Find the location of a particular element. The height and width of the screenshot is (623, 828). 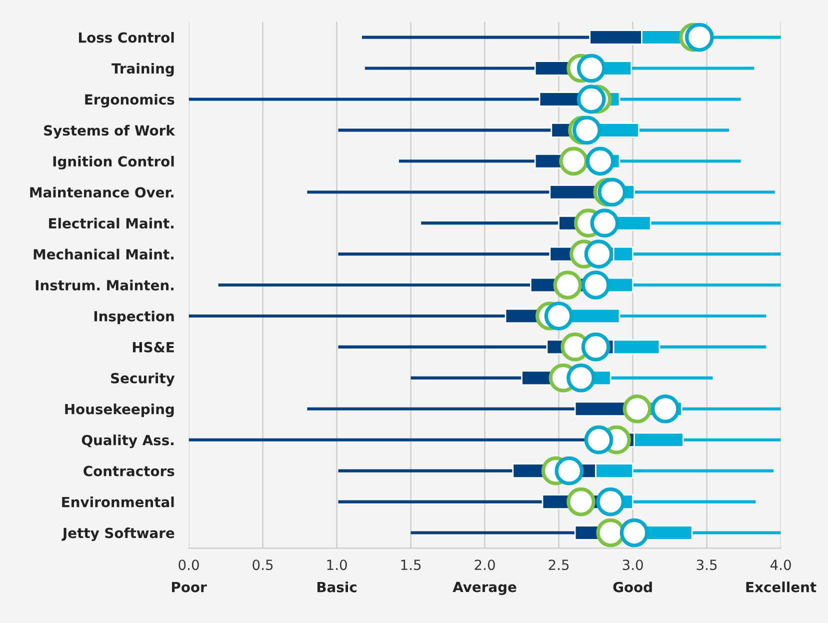

x-tick-label: 3.5 is located at coordinates (706, 565).